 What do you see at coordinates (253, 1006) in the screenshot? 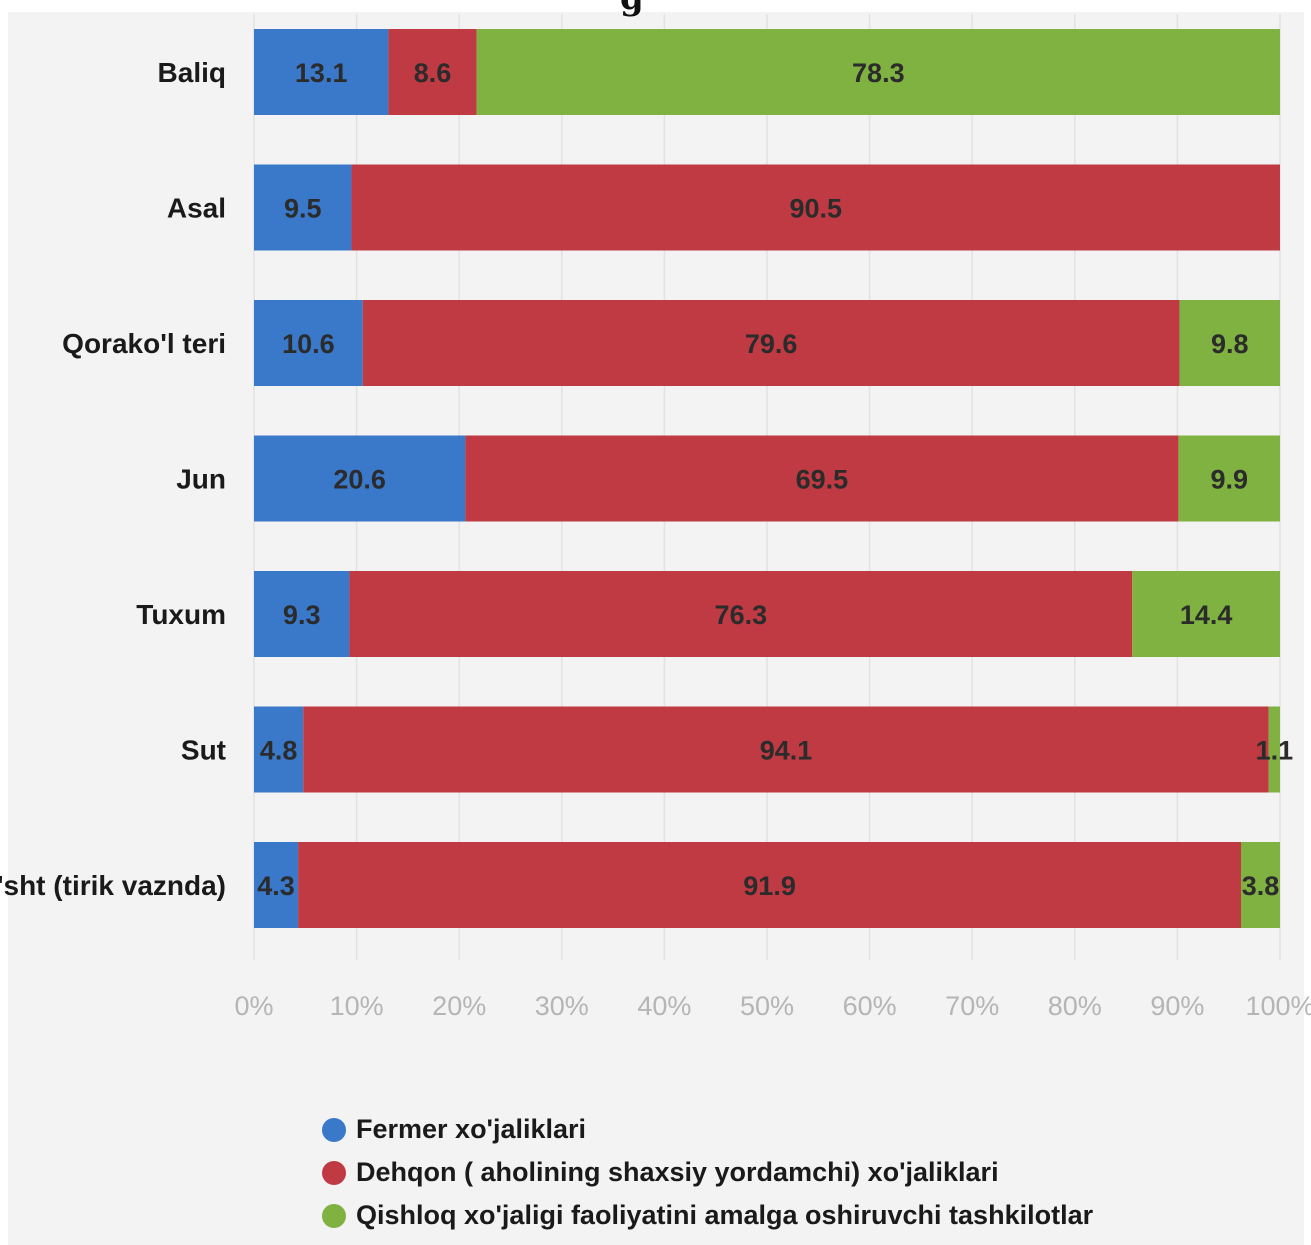
I see `x-tick-label: 0%` at bounding box center [253, 1006].